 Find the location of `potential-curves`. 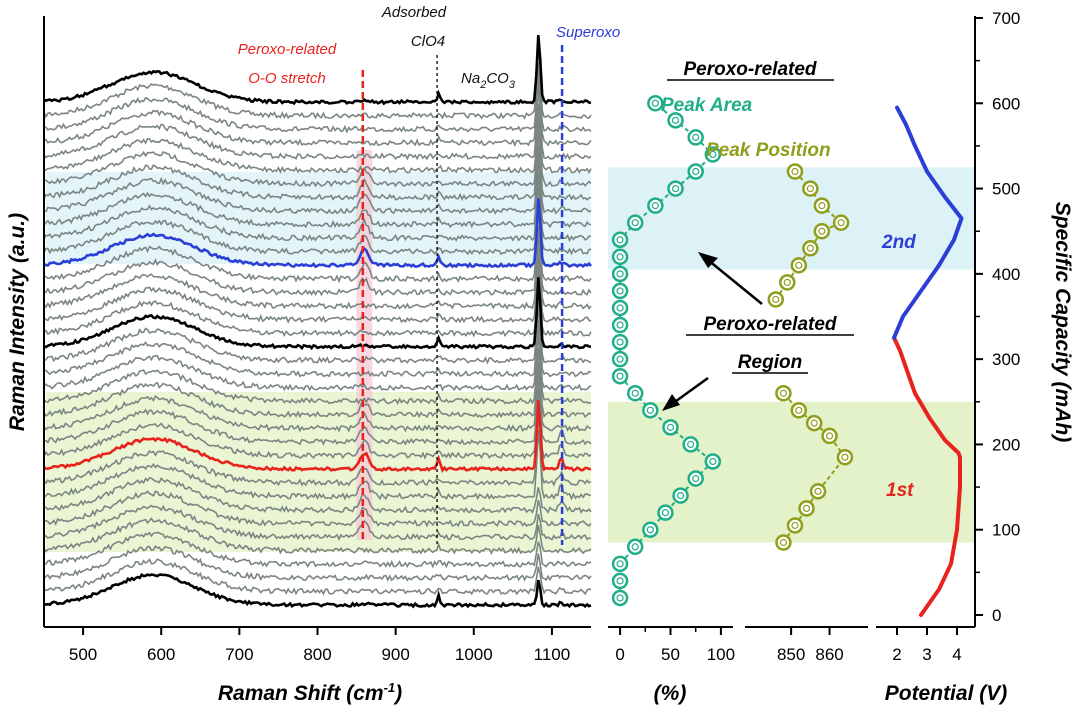

potential-curves is located at coordinates (928, 361).